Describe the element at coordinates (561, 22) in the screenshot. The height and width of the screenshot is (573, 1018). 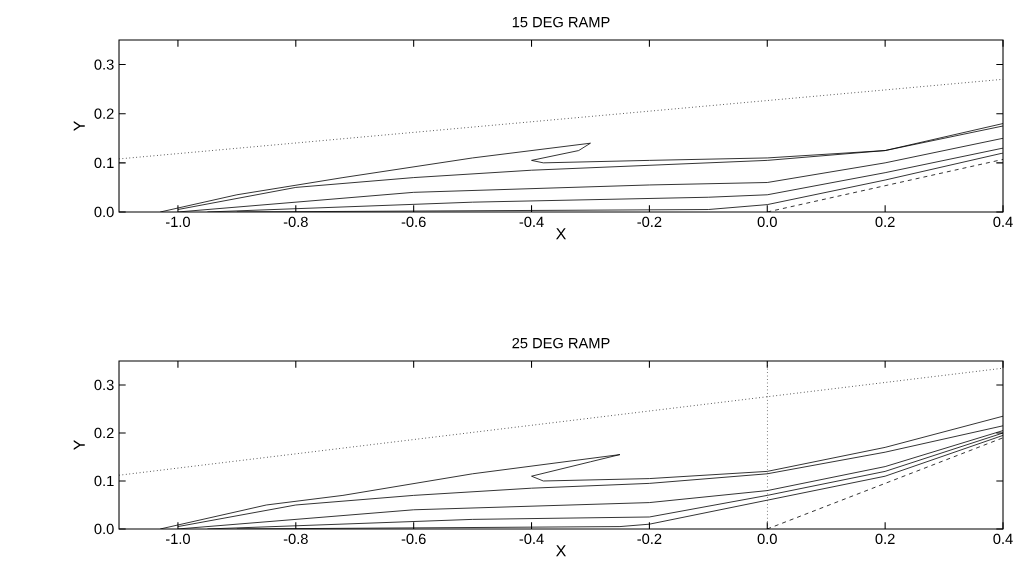
I see `chart-title: 15 DEG RAMP` at that location.